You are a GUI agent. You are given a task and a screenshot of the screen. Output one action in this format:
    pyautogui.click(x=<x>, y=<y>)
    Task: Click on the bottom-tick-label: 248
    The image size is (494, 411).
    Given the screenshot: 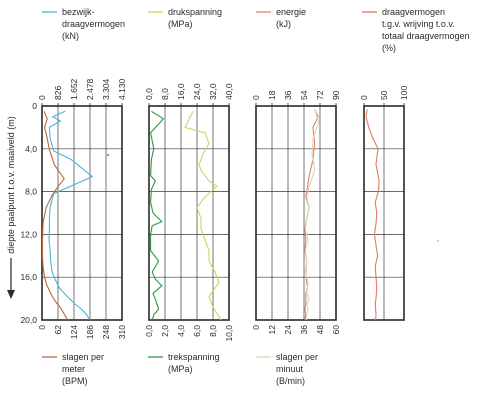 What is the action you would take?
    pyautogui.click(x=106, y=332)
    